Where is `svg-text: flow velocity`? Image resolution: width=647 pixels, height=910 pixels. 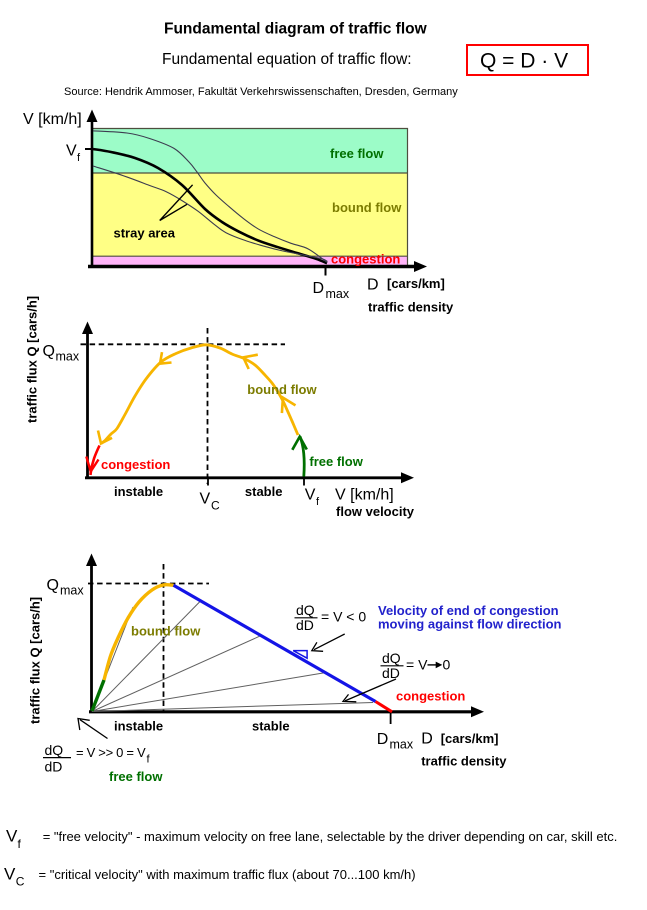
svg-text: flow velocity is located at coordinates (375, 511).